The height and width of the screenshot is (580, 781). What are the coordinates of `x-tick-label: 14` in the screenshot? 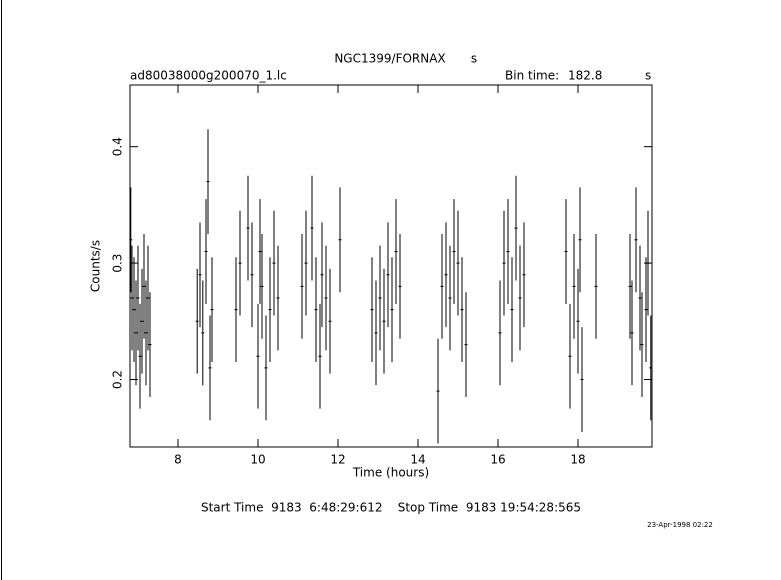 It's located at (417, 460).